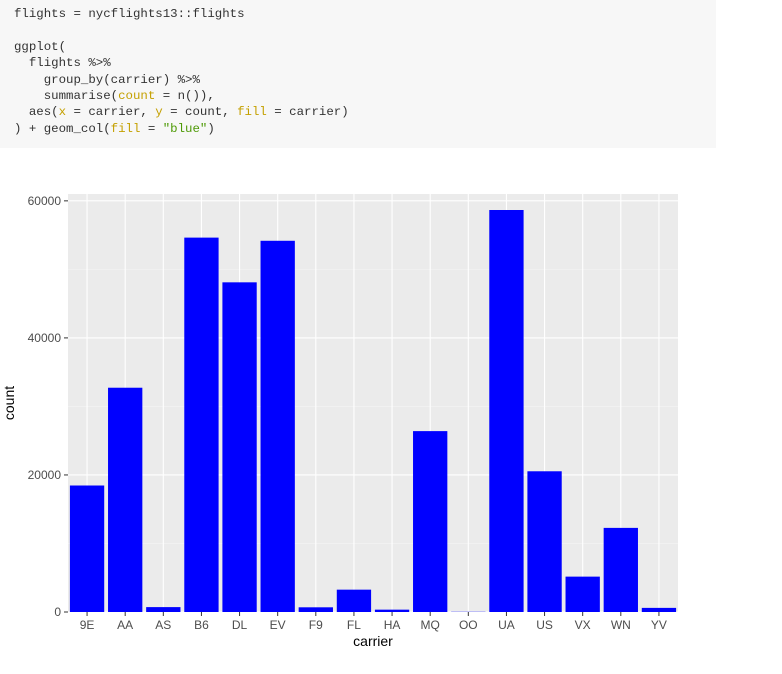  What do you see at coordinates (163, 609) in the screenshot?
I see `bar-AS` at bounding box center [163, 609].